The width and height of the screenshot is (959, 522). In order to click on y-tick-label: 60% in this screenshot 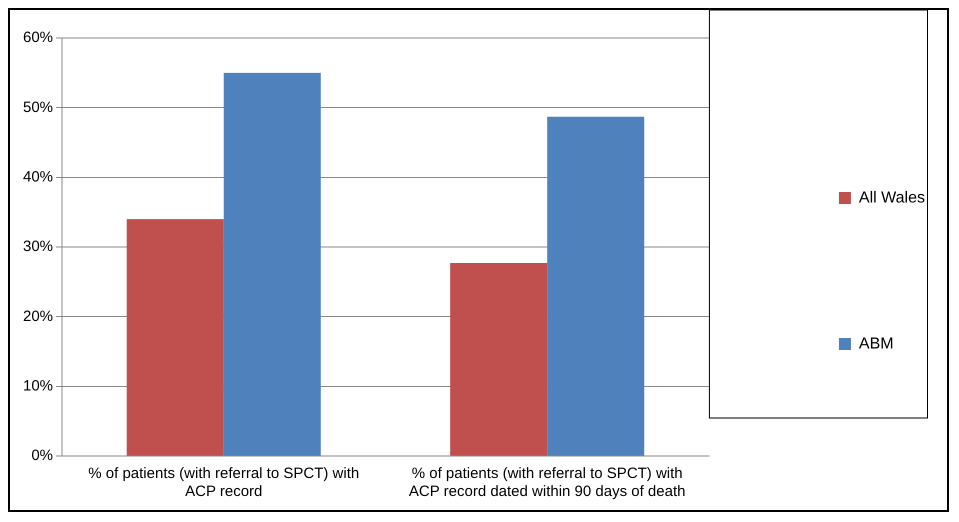, I will do `click(38, 37)`.